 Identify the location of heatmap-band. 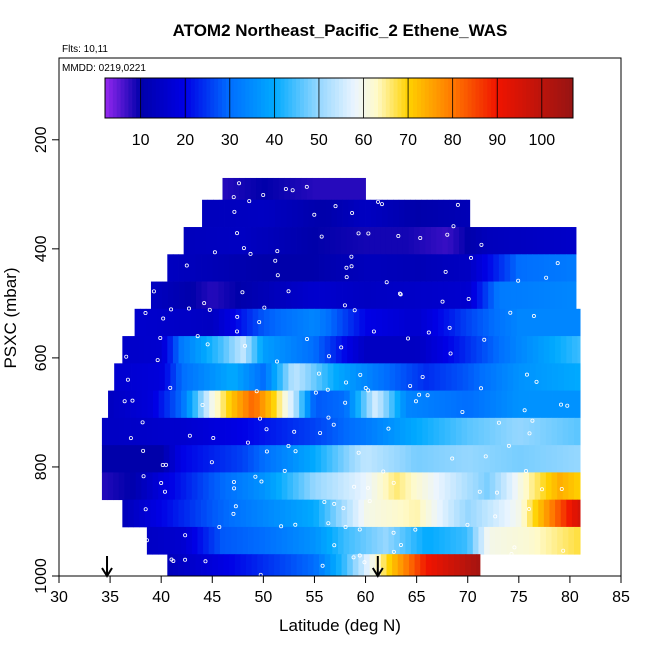
(351, 513).